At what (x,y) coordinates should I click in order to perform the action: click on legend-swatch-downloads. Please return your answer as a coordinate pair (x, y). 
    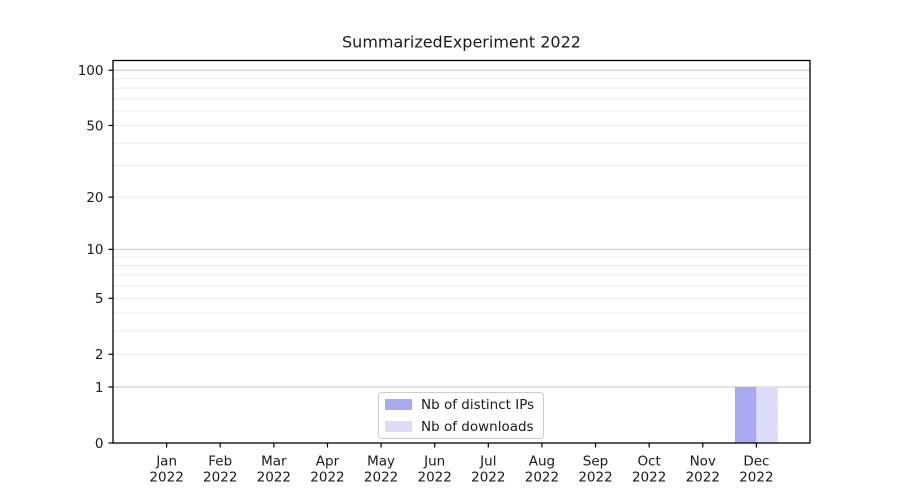
    Looking at the image, I should click on (398, 426).